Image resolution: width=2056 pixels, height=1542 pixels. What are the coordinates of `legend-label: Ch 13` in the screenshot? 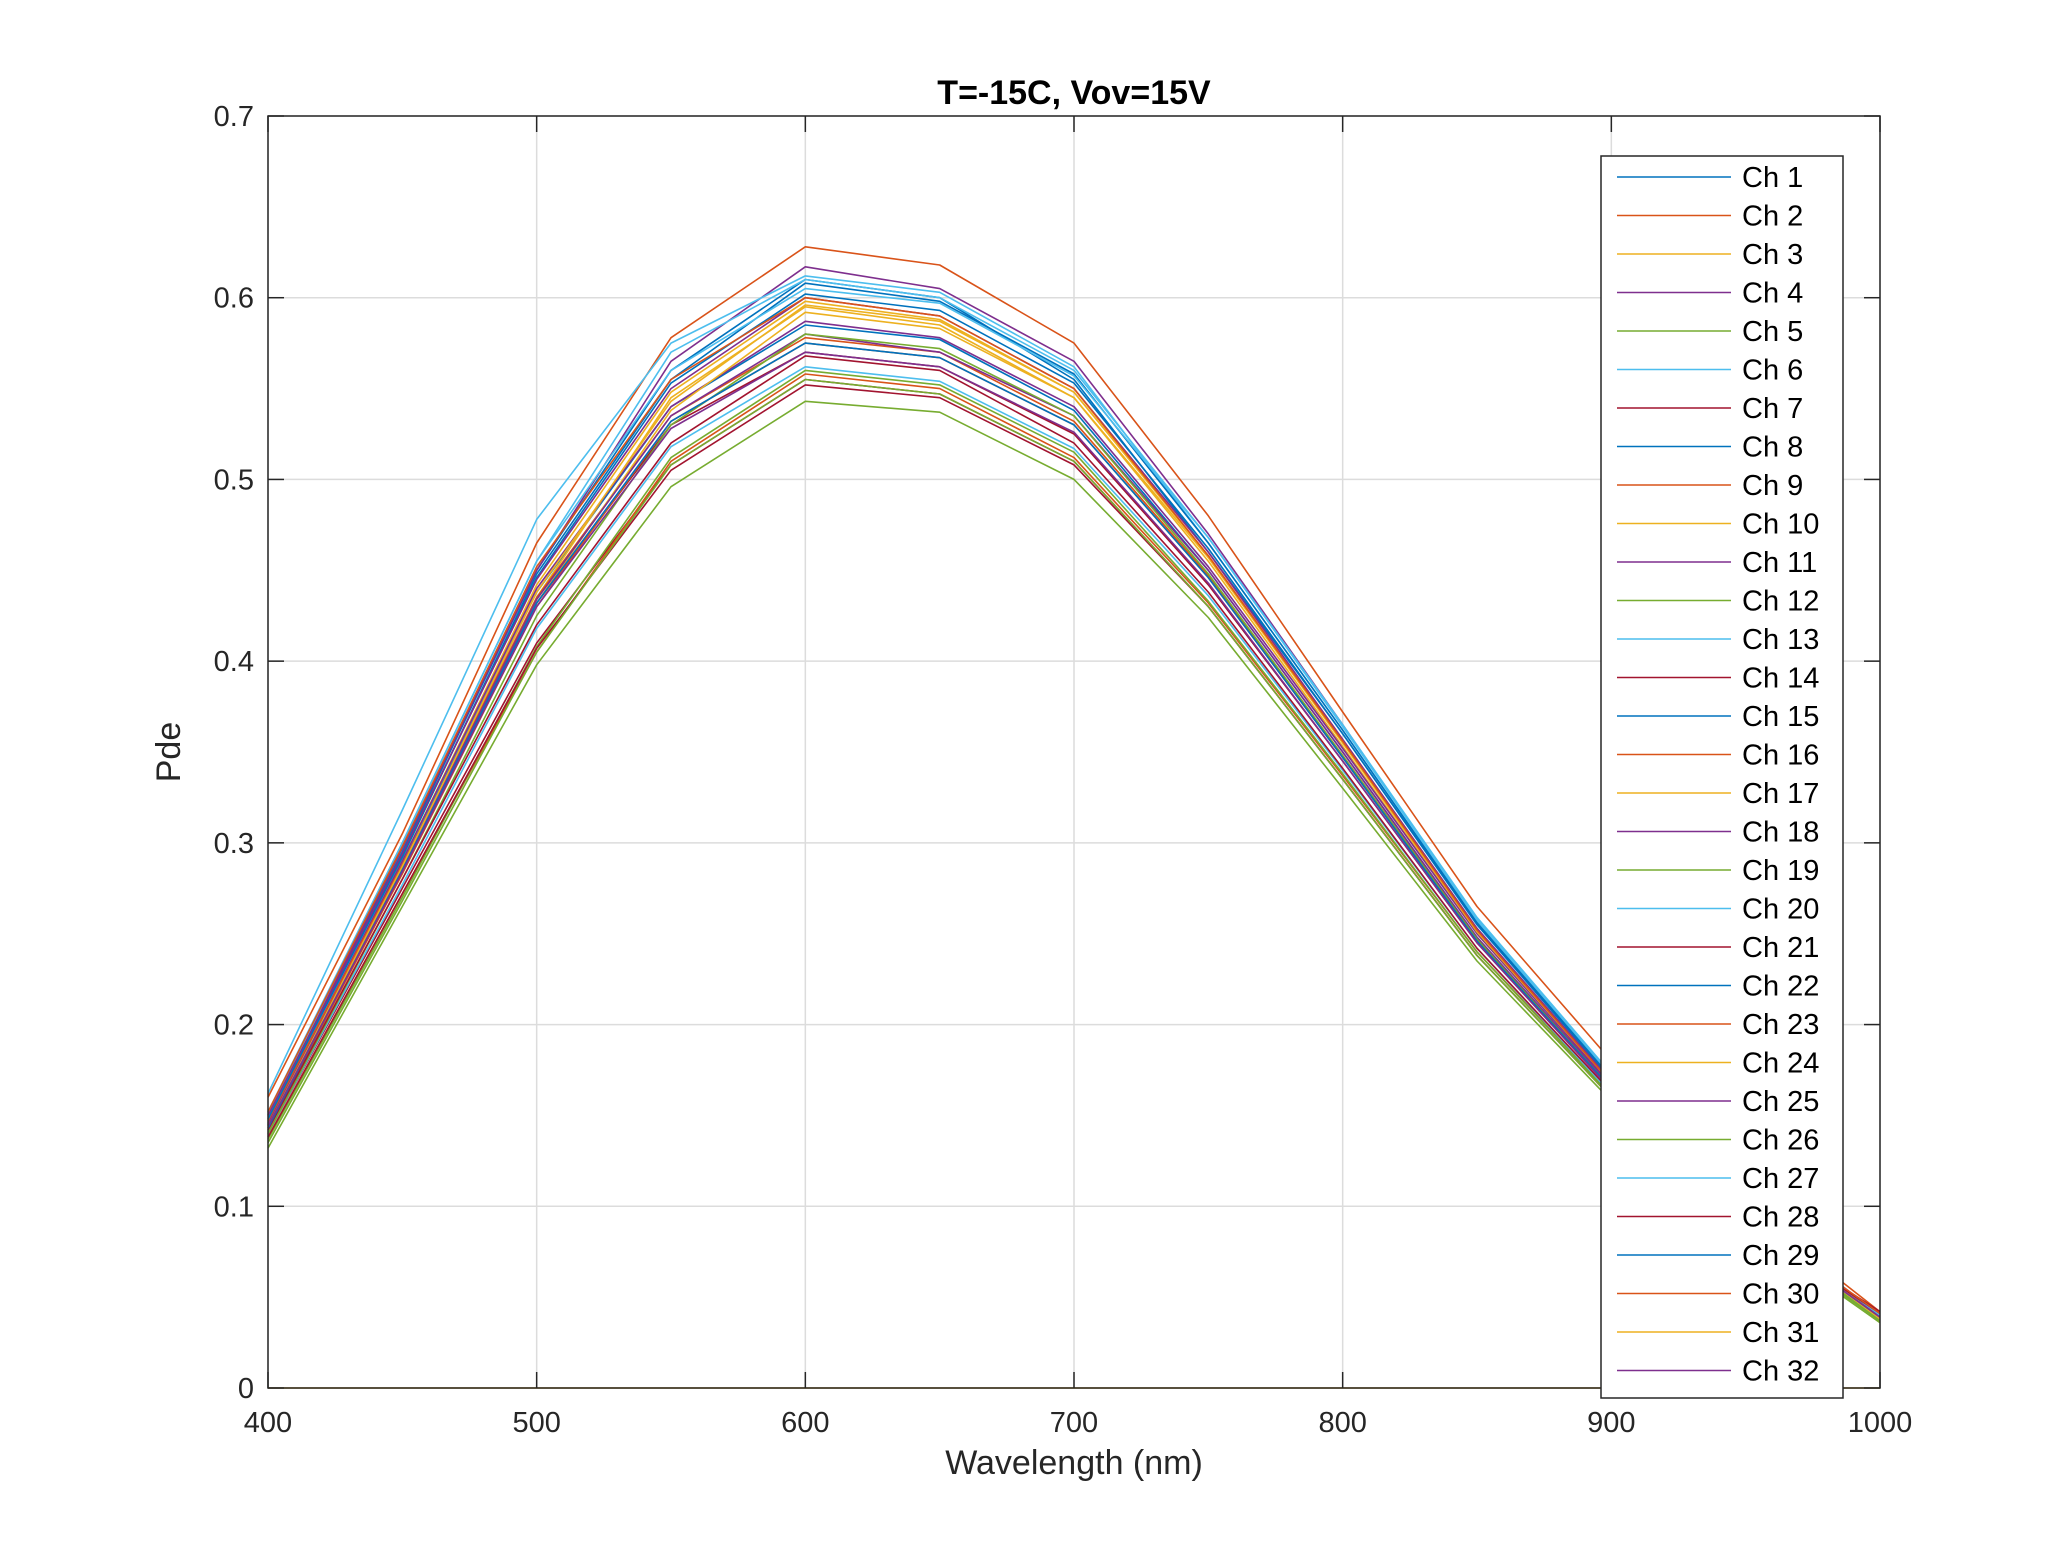 It's located at (1780, 640).